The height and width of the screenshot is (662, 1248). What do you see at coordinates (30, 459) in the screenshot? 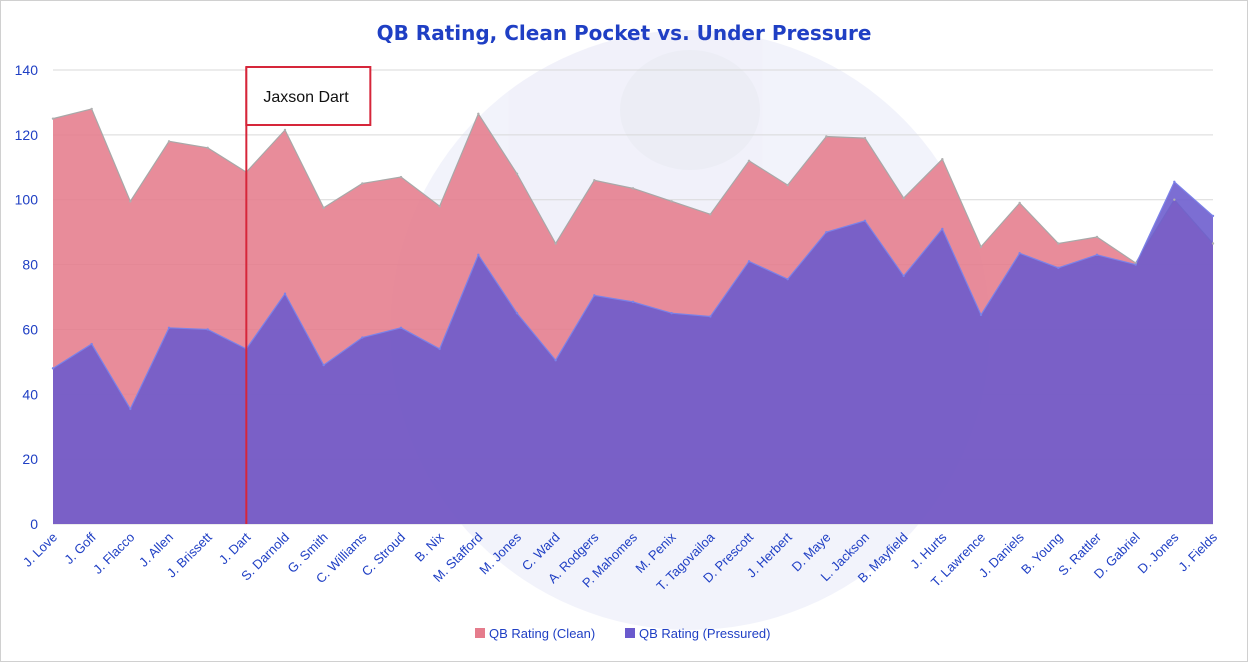
I see `y-tick-label: 20` at bounding box center [30, 459].